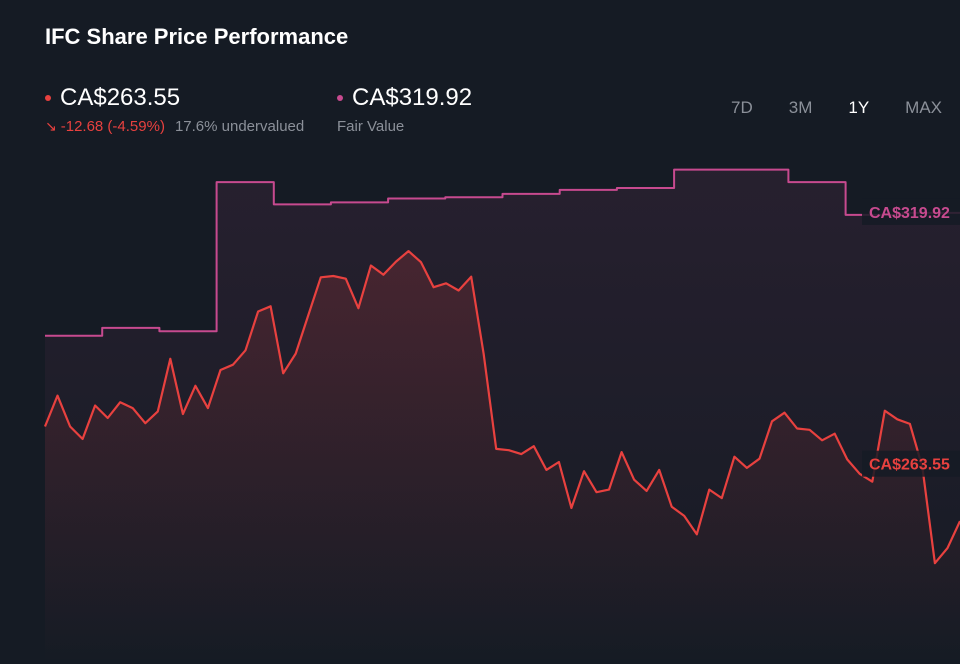  I want to click on period-3m: 3M, so click(800, 107).